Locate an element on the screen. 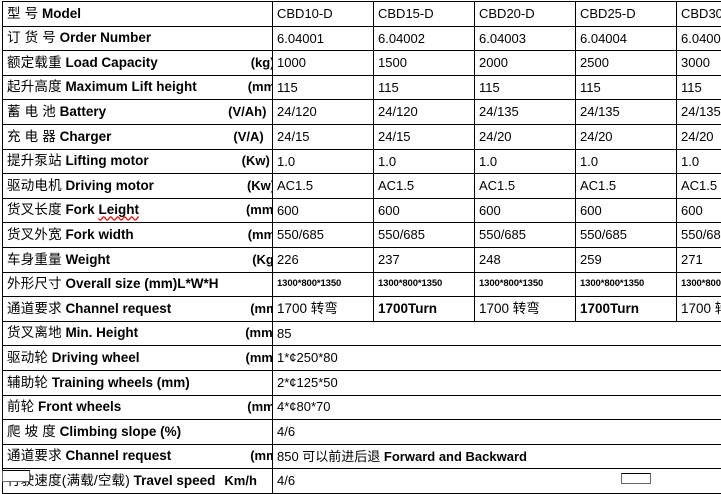 The width and height of the screenshot is (721, 494). row-label-cell: 蓄 电 池 Battery(V/Ah) is located at coordinates (138, 112).